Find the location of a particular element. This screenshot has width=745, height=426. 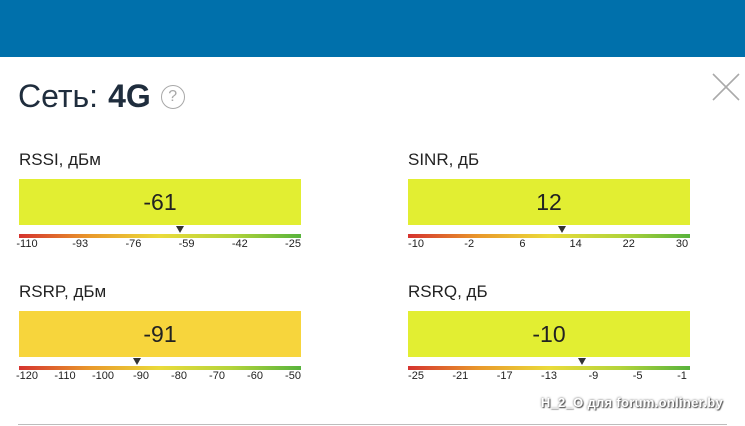

scale-tick-label: -60 is located at coordinates (255, 376).